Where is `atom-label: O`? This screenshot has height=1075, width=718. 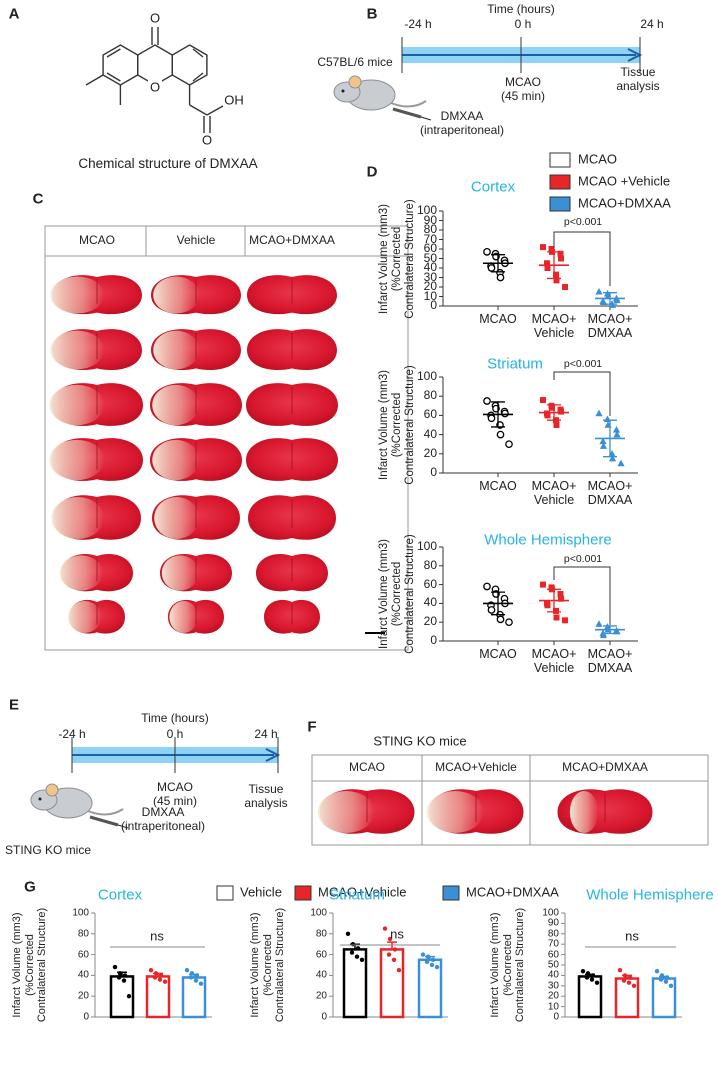
atom-label: O is located at coordinates (155, 87).